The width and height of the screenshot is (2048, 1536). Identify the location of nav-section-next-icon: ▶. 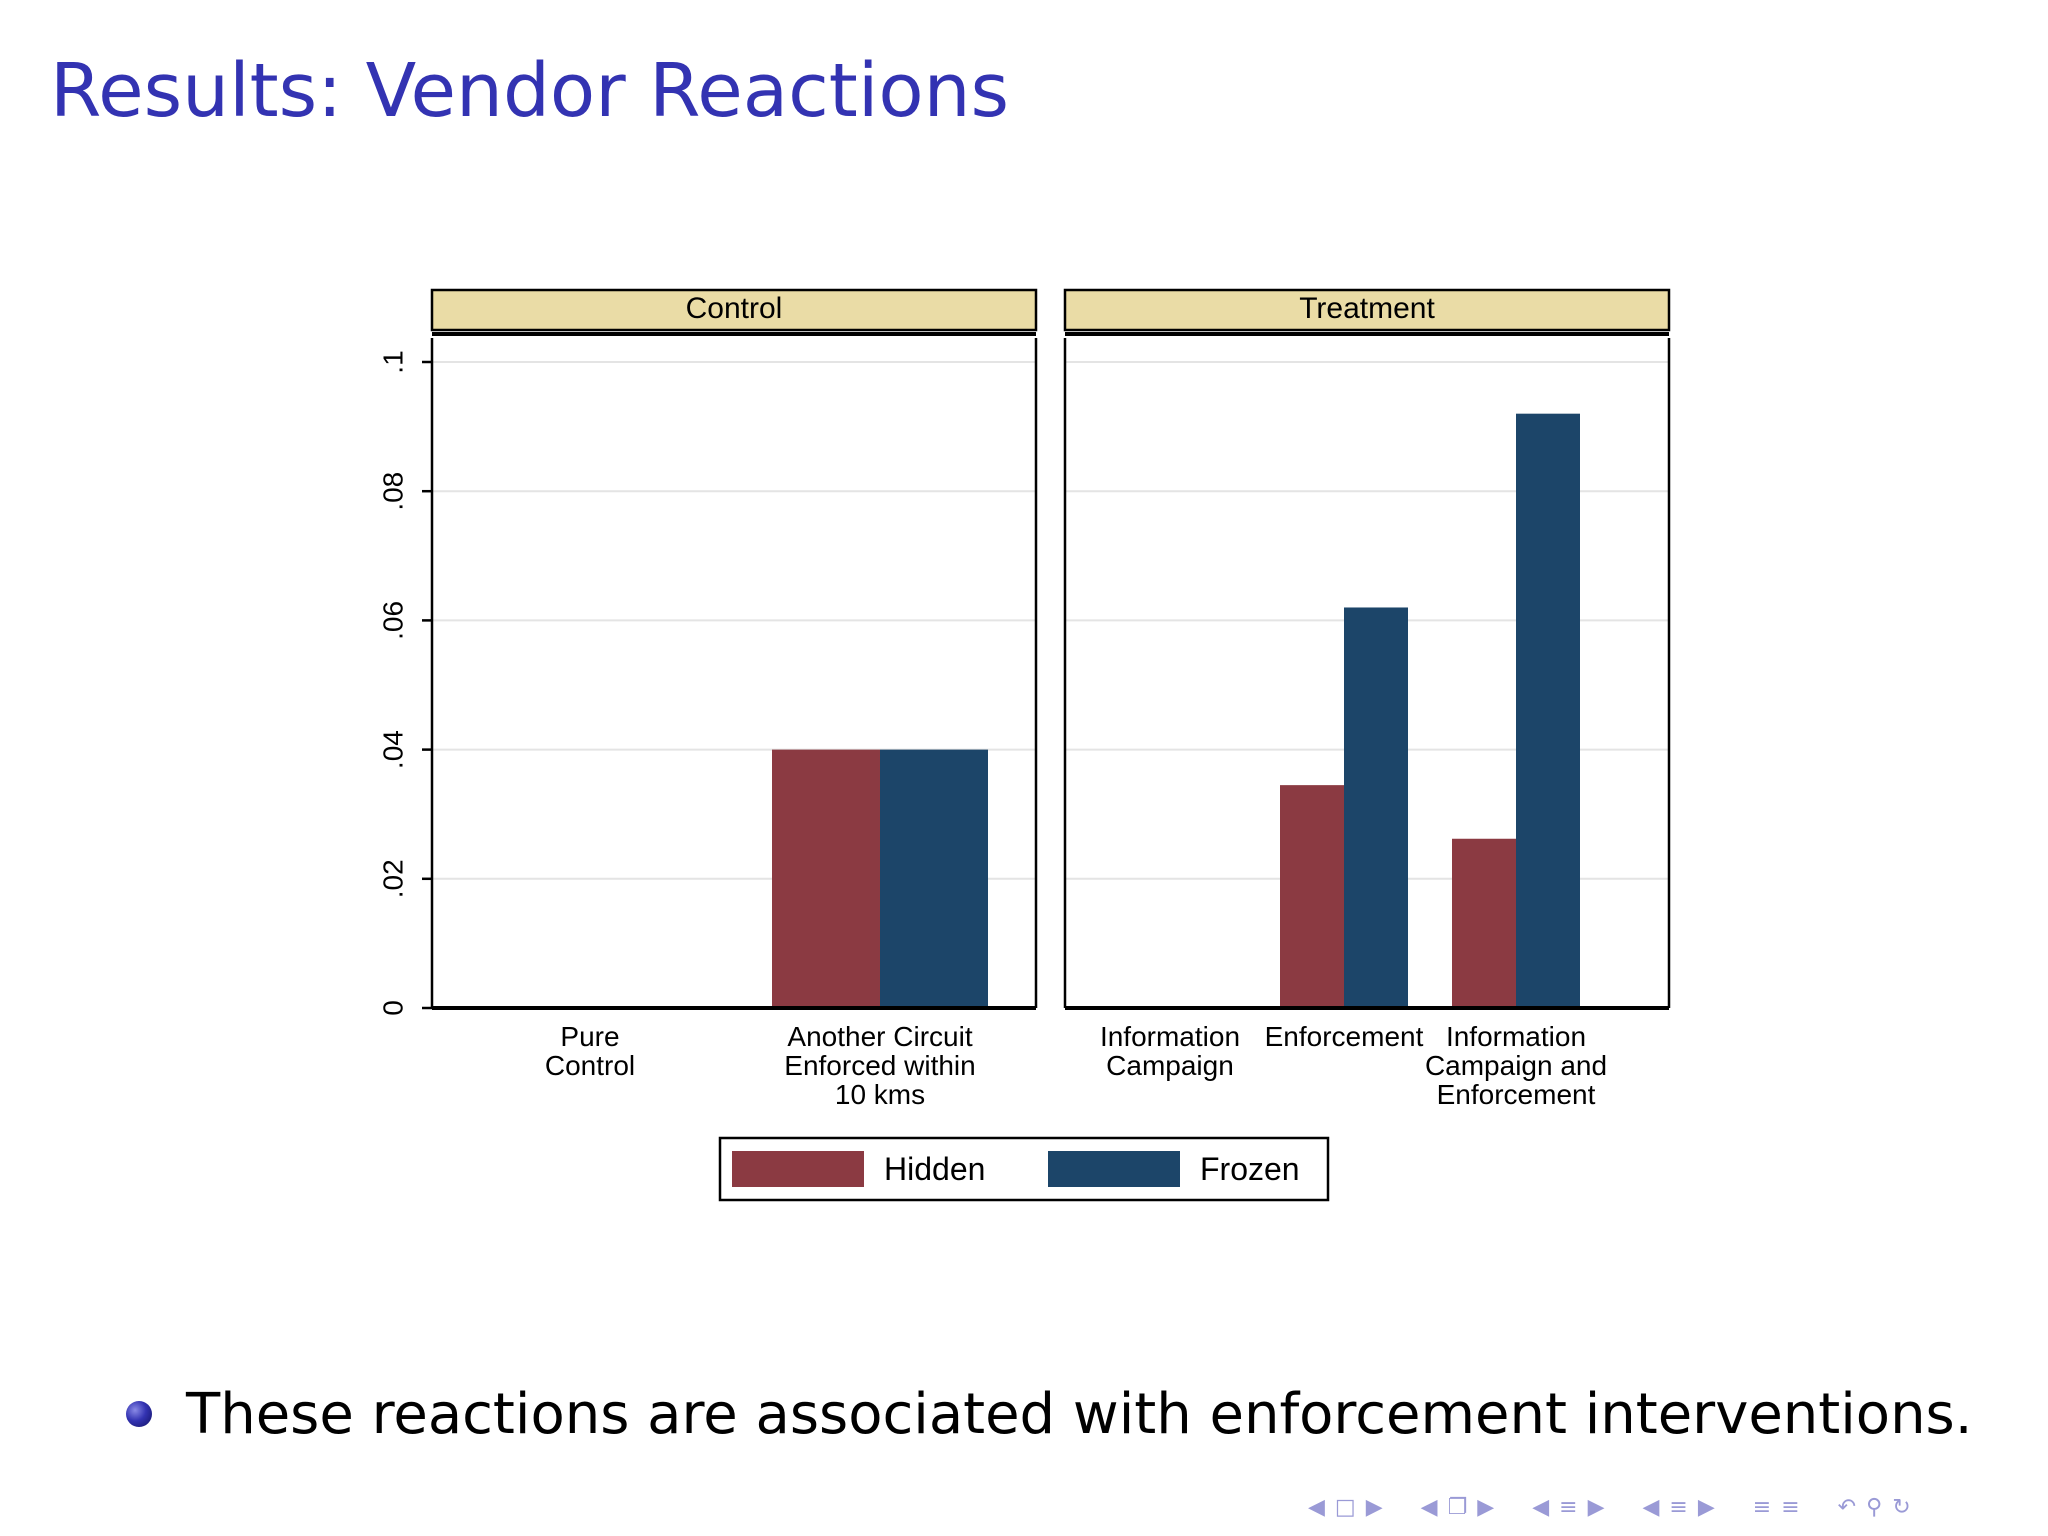
(1486, 1507).